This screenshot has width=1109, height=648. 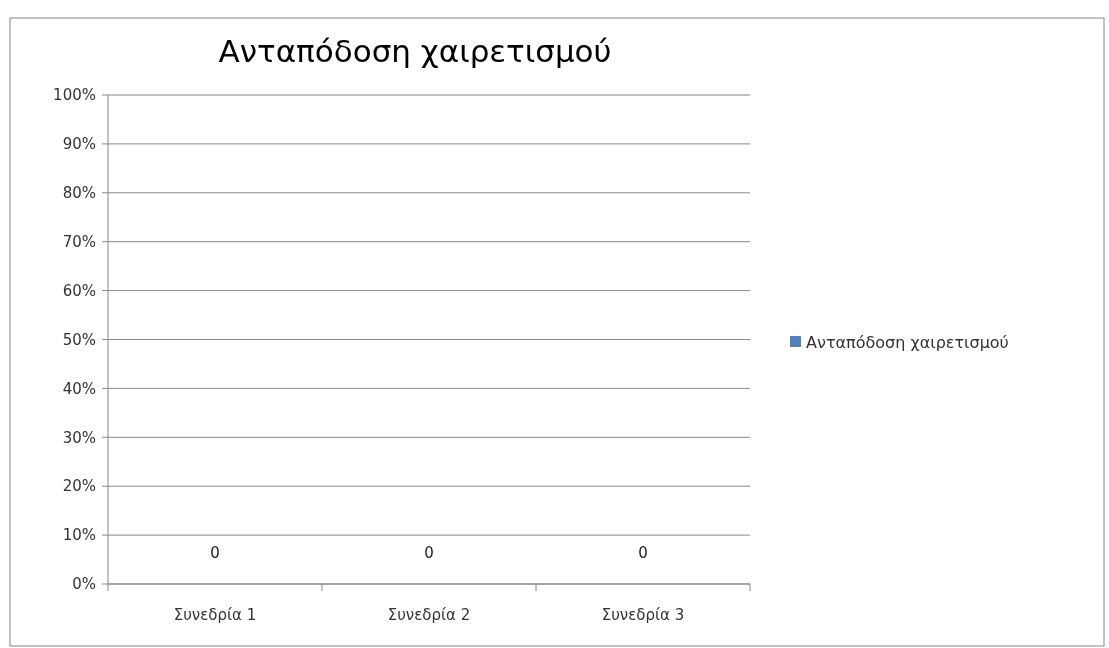 I want to click on y-tick-label: 20%, so click(x=79, y=486).